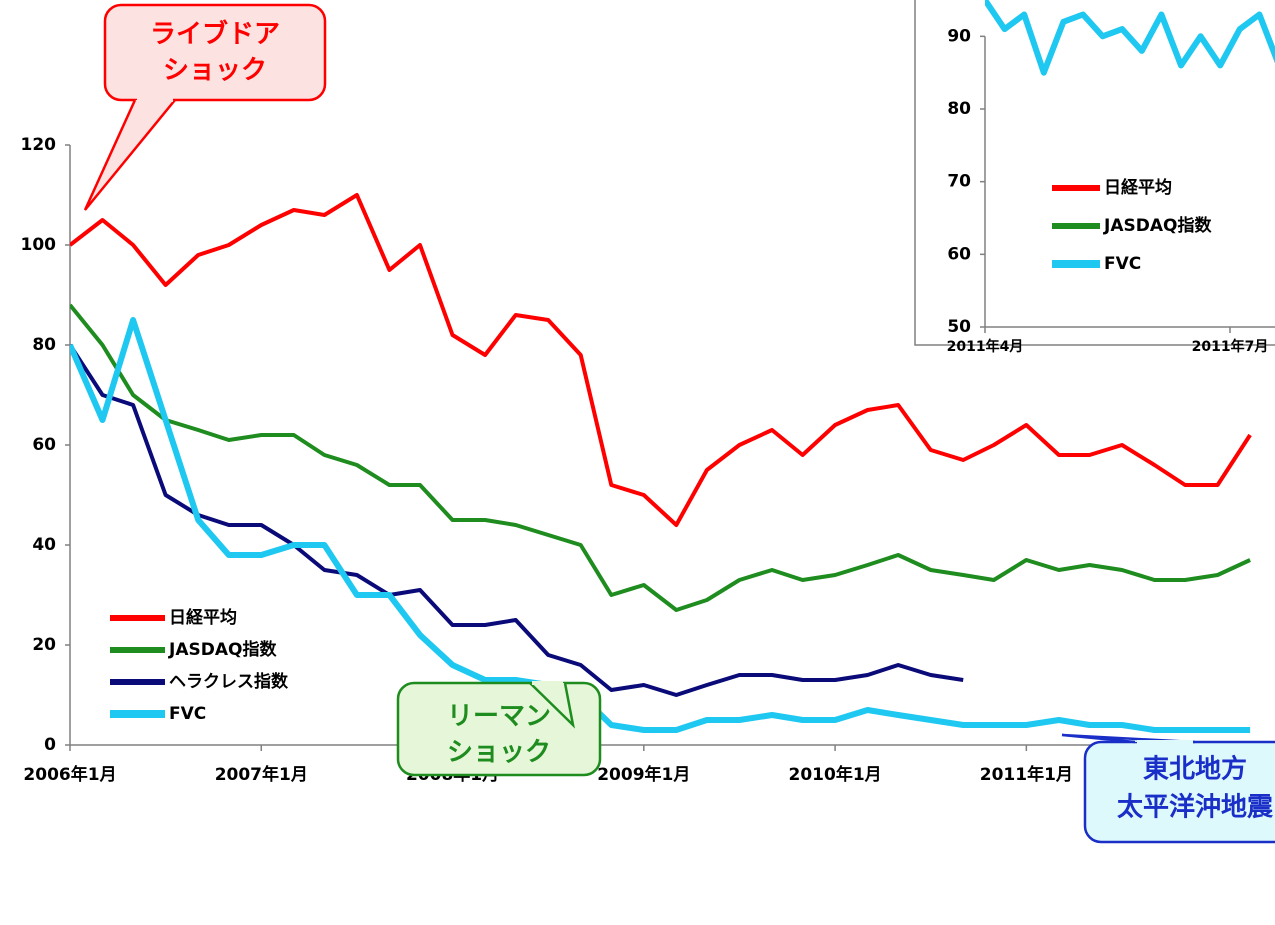 The width and height of the screenshot is (1275, 925). I want to click on legend-label: ヘラクレス指数, so click(229, 681).